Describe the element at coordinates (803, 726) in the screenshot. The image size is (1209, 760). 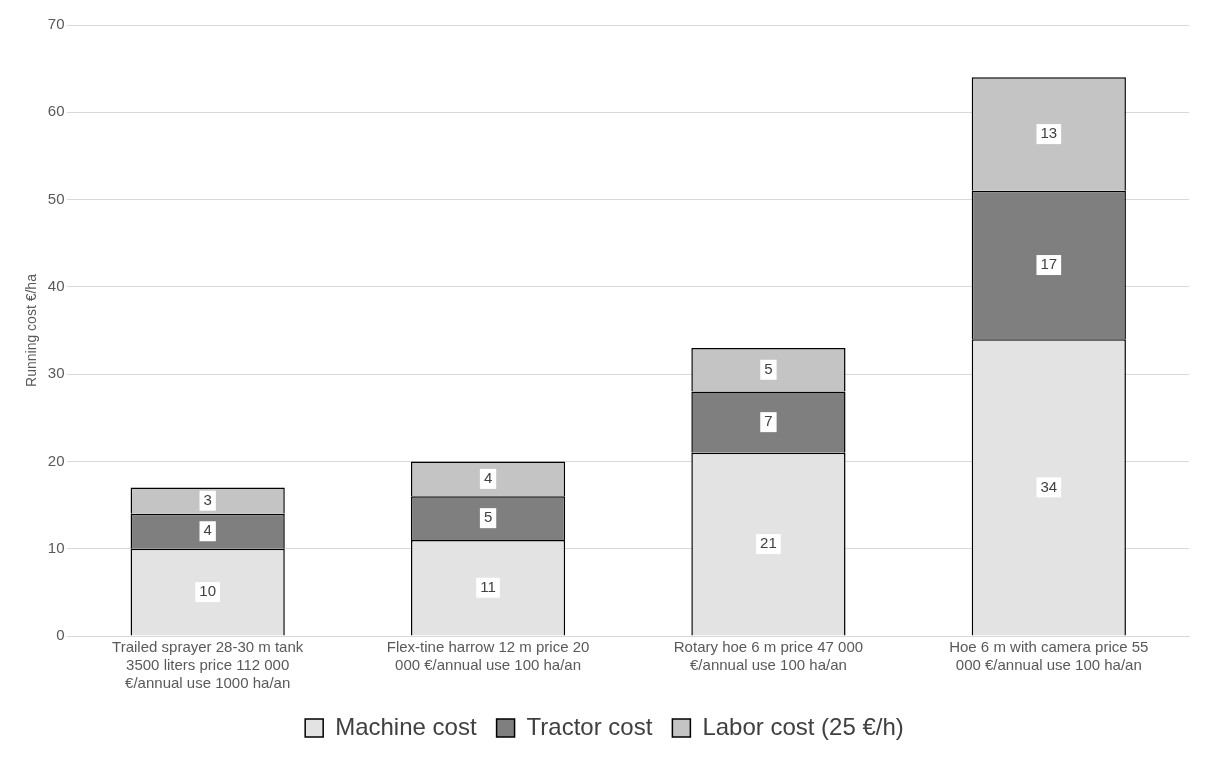
I see `legend-label: Labor cost (25 €/h)` at that location.